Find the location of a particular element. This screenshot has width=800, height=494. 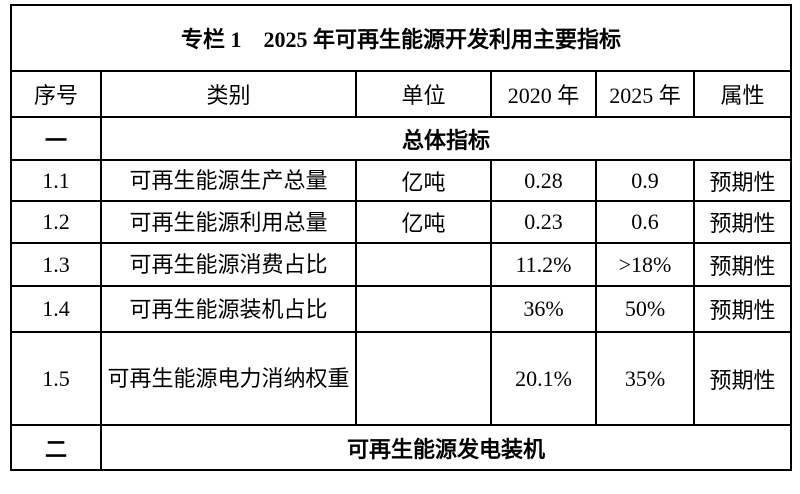

category-cell: 可再生能源生产总量 is located at coordinates (228, 180).